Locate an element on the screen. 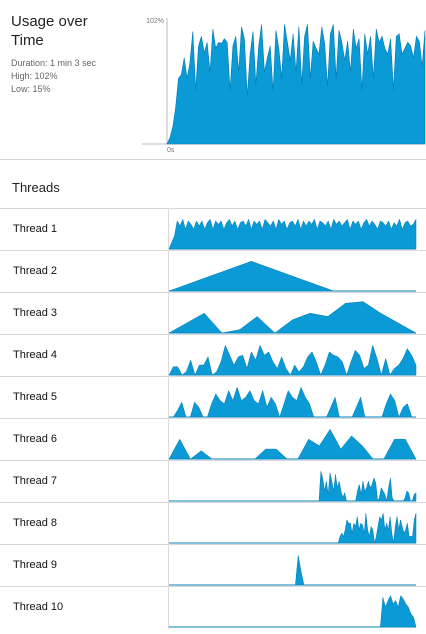  thread-label: Thread 4 is located at coordinates (35, 355).